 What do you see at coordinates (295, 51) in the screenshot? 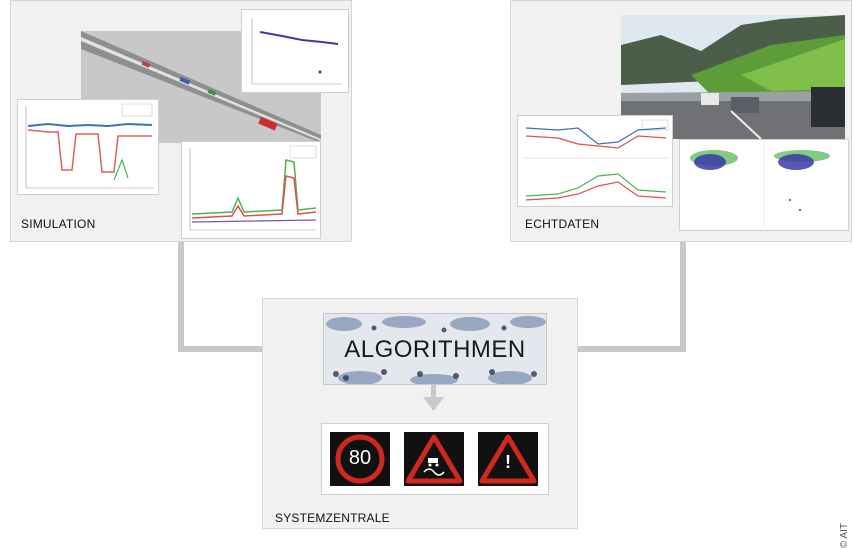
I see `simulation-scatter-thumbnail` at bounding box center [295, 51].